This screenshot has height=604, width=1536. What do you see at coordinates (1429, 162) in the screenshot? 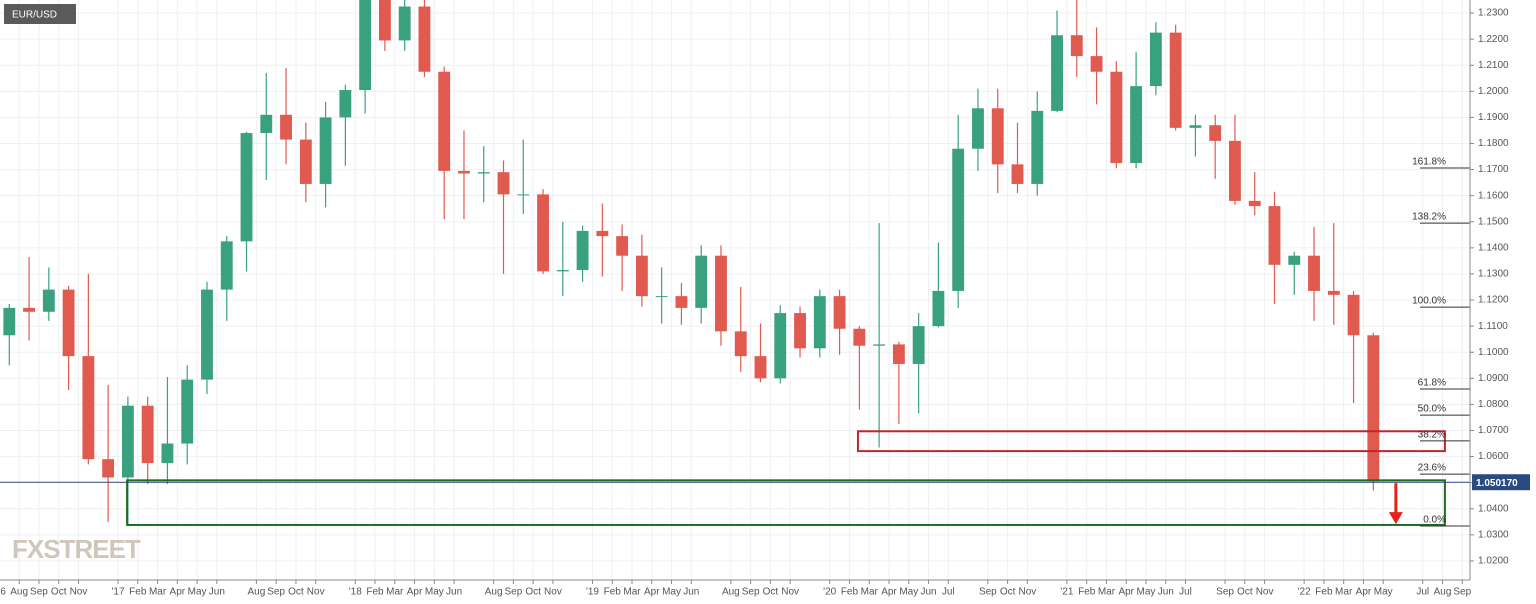
I see `fib-label: 161.8%` at bounding box center [1429, 162].